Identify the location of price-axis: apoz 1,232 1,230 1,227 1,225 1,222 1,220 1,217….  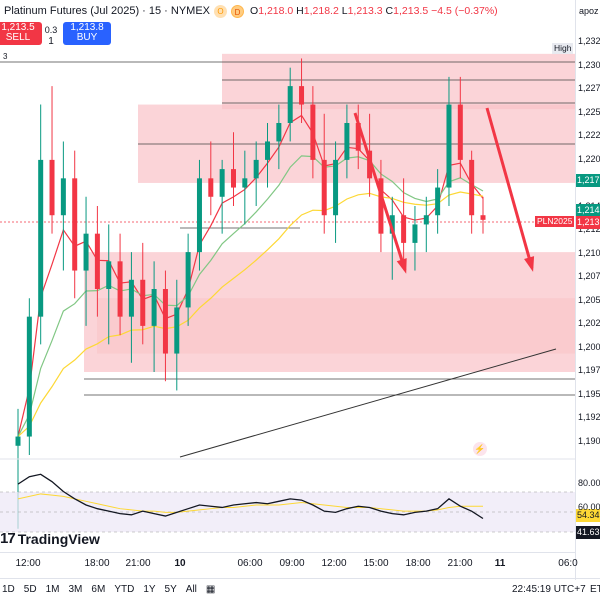
(587, 290).